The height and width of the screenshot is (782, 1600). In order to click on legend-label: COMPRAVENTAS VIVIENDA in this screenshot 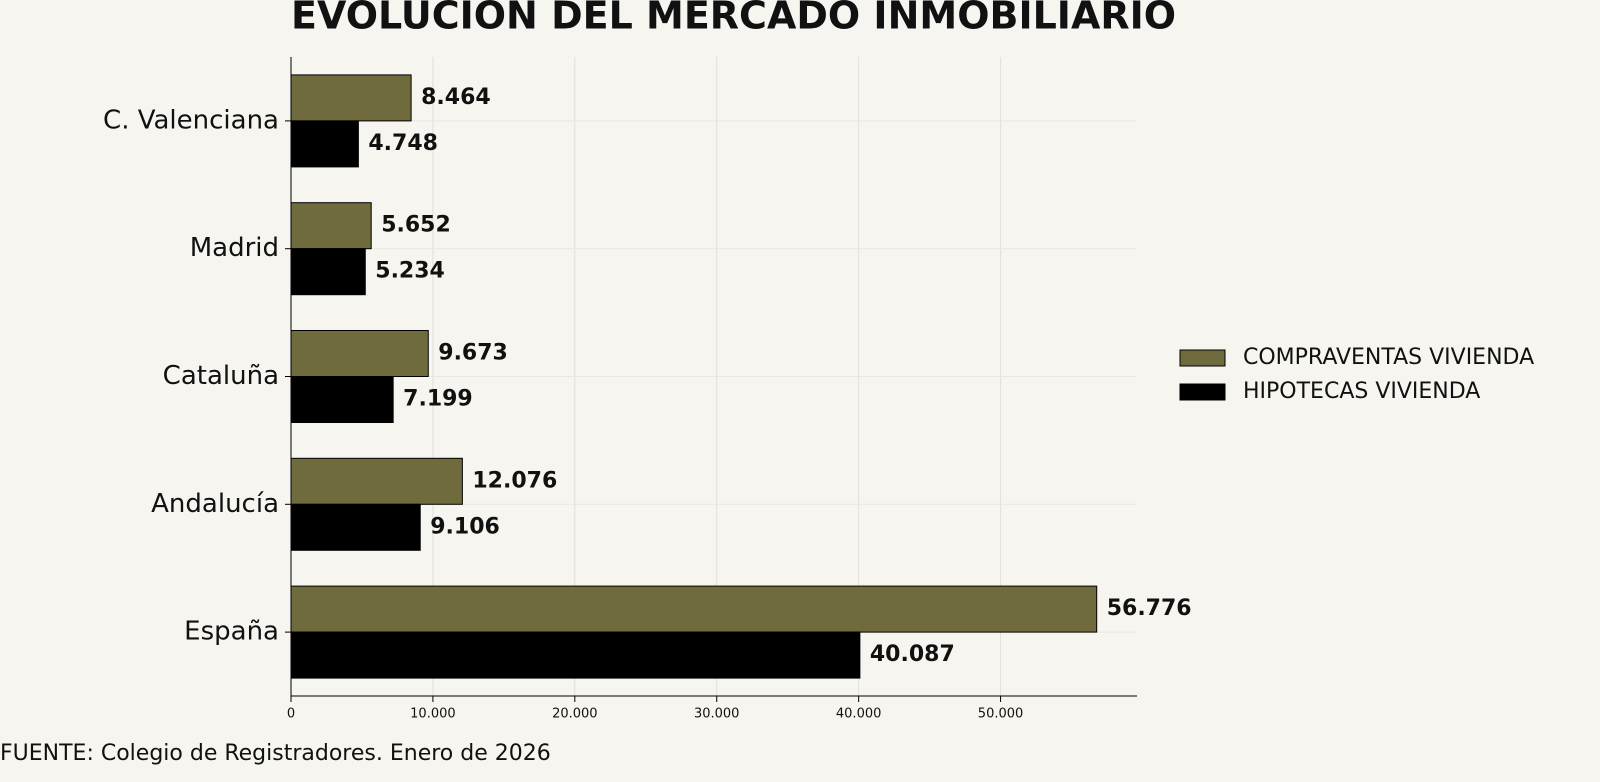, I will do `click(1388, 357)`.